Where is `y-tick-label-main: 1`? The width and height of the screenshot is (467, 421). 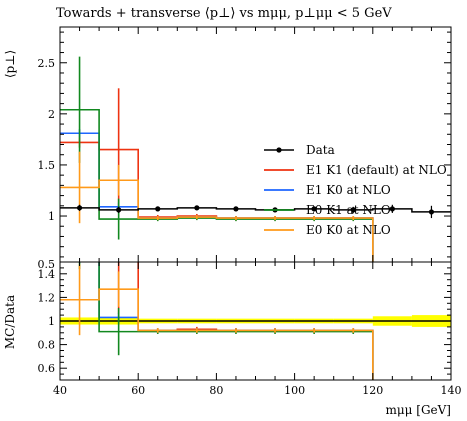
y-tick-label-main: 1 is located at coordinates (51, 216).